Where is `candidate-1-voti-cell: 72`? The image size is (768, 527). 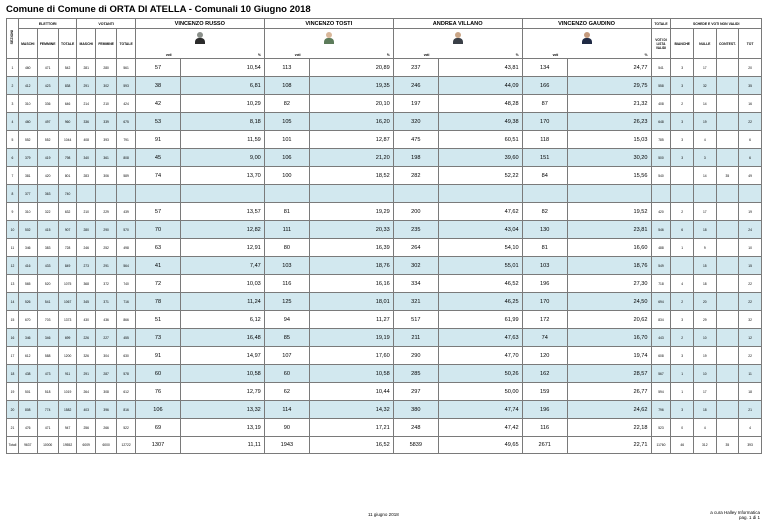
candidate-1-voti-cell: 72 is located at coordinates (158, 283).